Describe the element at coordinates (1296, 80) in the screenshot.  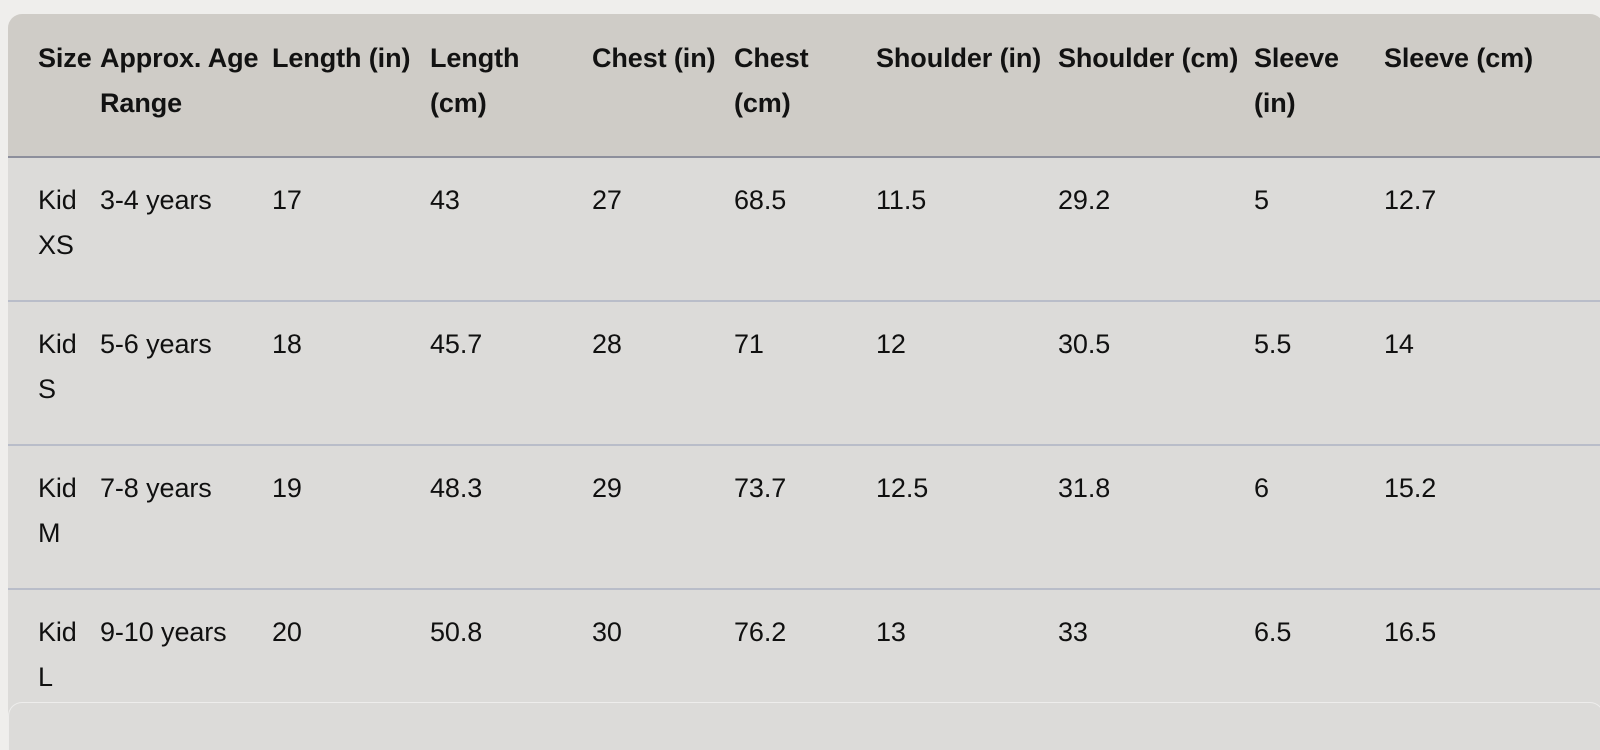
I see `column-header-sleeve-in: Sleeve (in)` at that location.